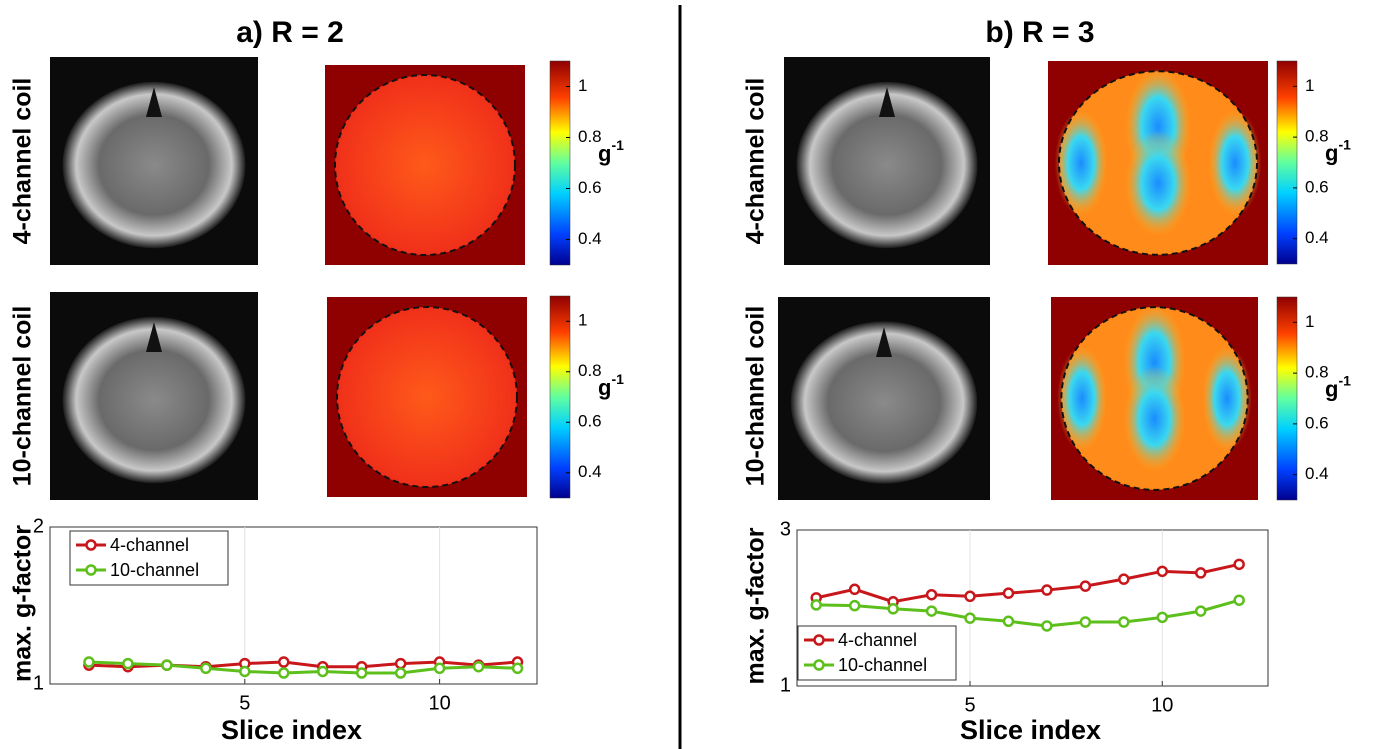 This screenshot has height=749, width=1374. Describe the element at coordinates (1039, 32) in the screenshot. I see `panel-title: b) R = 3` at that location.